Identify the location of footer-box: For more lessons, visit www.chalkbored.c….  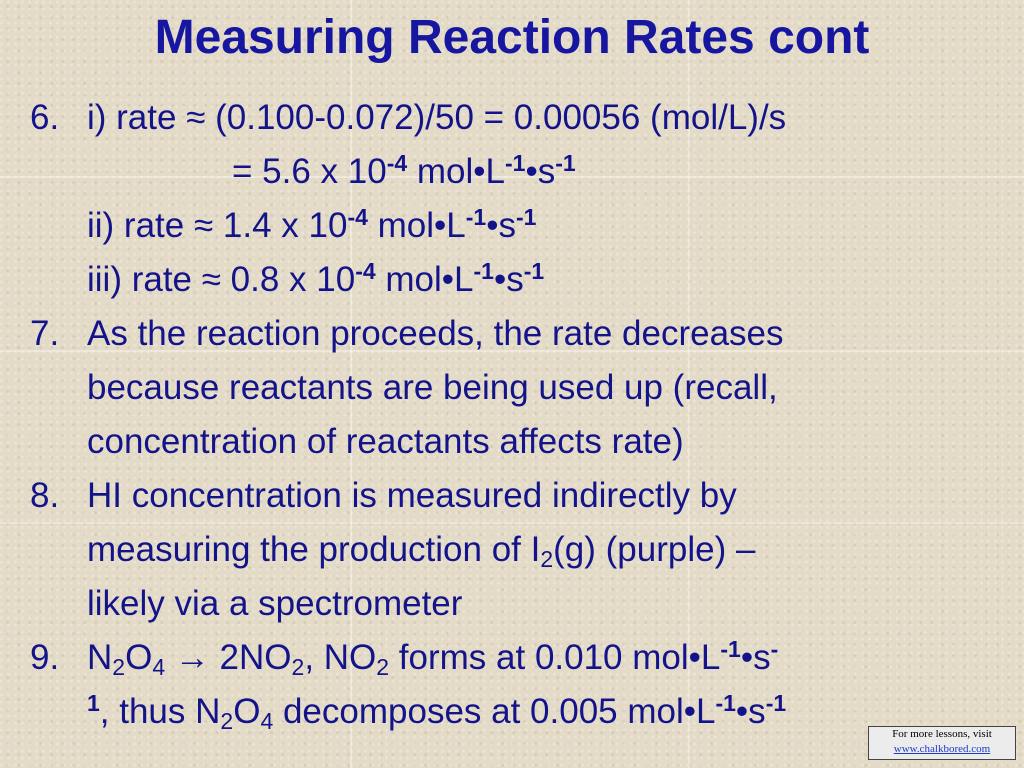
(942, 743).